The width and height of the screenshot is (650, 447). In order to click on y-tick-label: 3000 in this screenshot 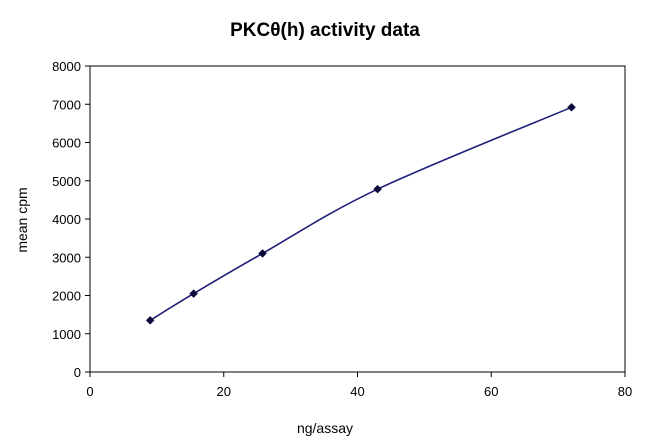, I will do `click(66, 257)`.